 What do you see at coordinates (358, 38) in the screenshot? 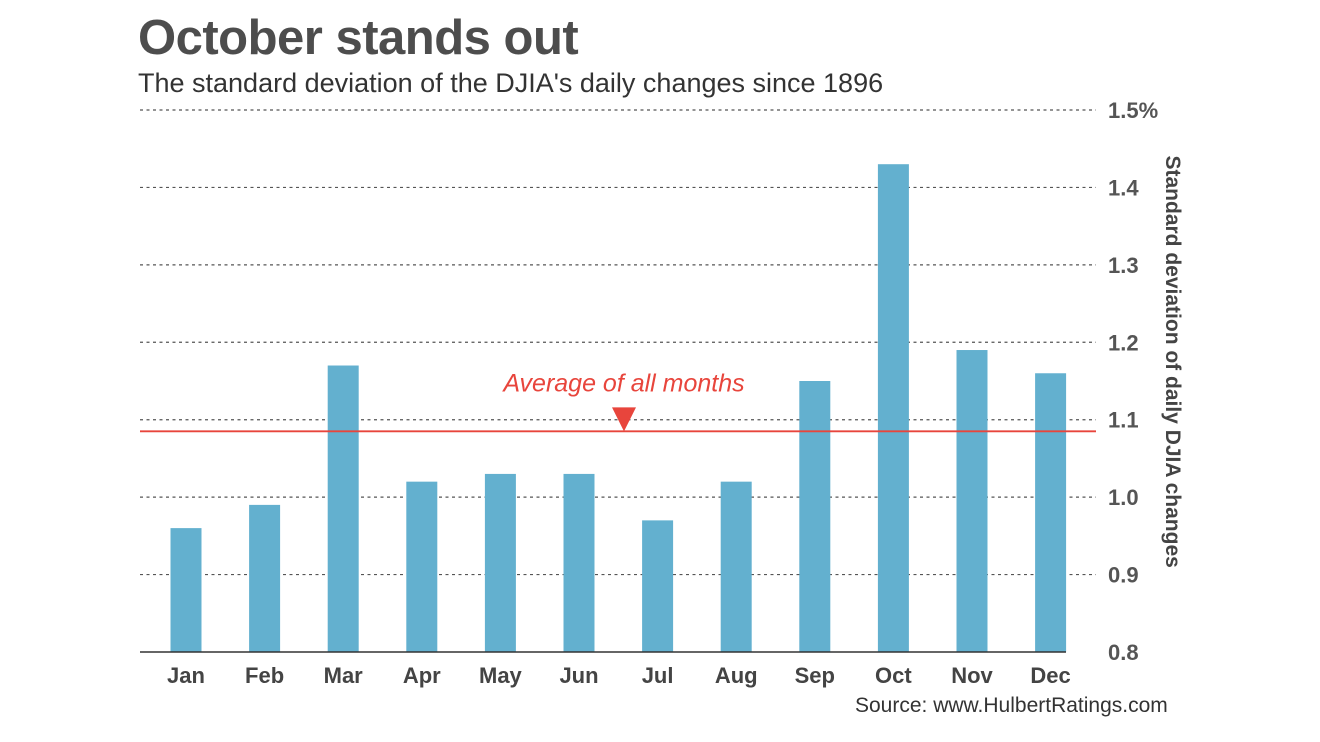
I see `chart-title: October stands out` at bounding box center [358, 38].